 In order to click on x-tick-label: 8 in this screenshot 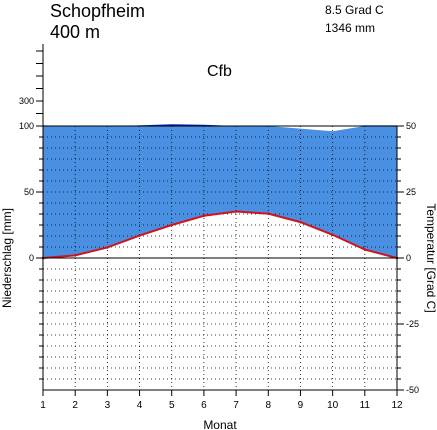, I will do `click(268, 405)`.